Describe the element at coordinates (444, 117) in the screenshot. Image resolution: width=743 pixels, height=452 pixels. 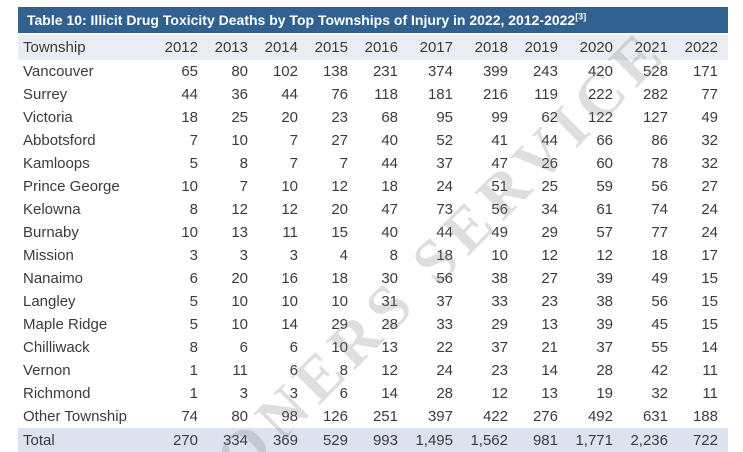
I see `value-cell: 95` at that location.